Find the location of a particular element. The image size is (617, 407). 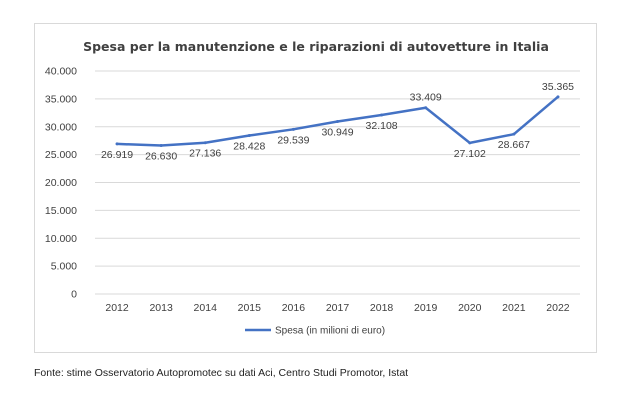

y-tick-label: 35.000 is located at coordinates (61, 99).